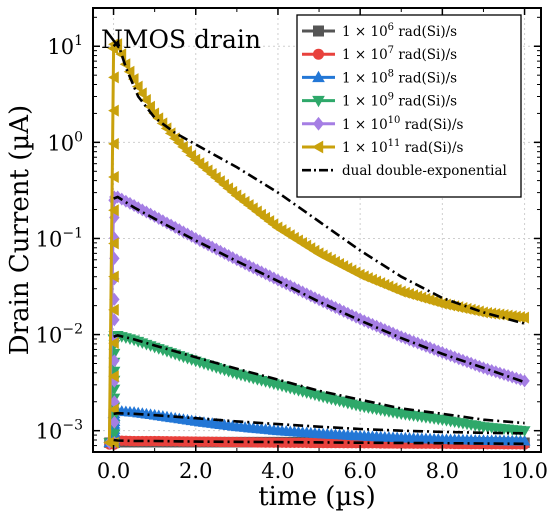  Describe the element at coordinates (524, 471) in the screenshot. I see `x-tick-label: 10.0` at that location.